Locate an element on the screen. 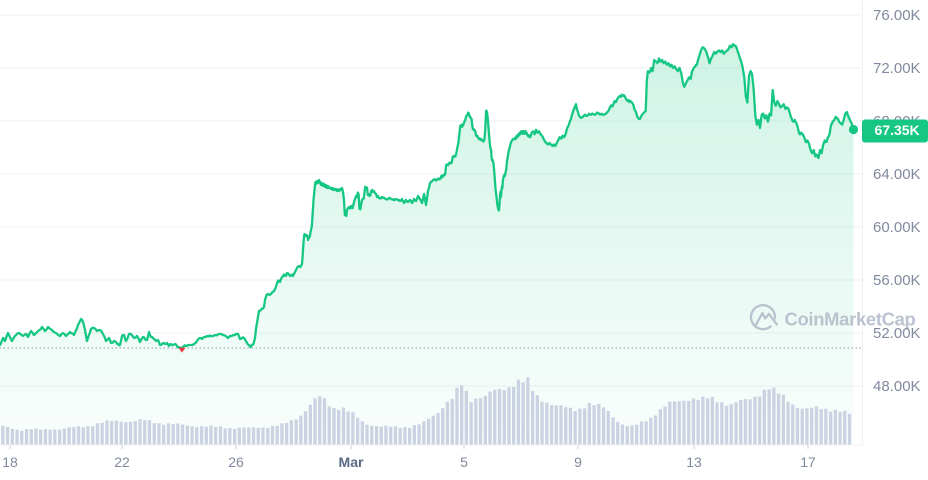  svg-text: 48.00K is located at coordinates (897, 386).